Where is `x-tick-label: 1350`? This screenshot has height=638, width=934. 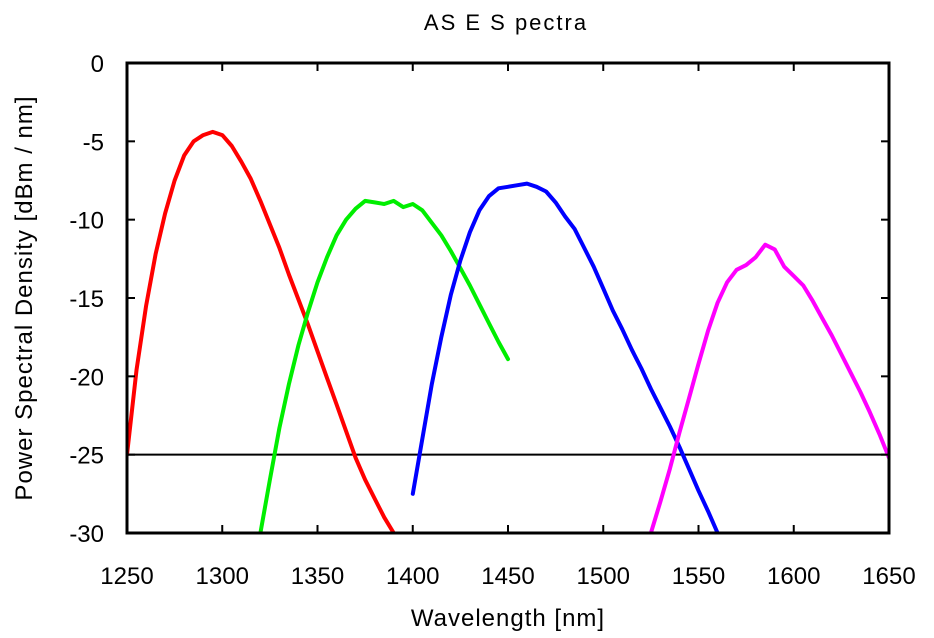
x-tick-label: 1350 is located at coordinates (317, 576).